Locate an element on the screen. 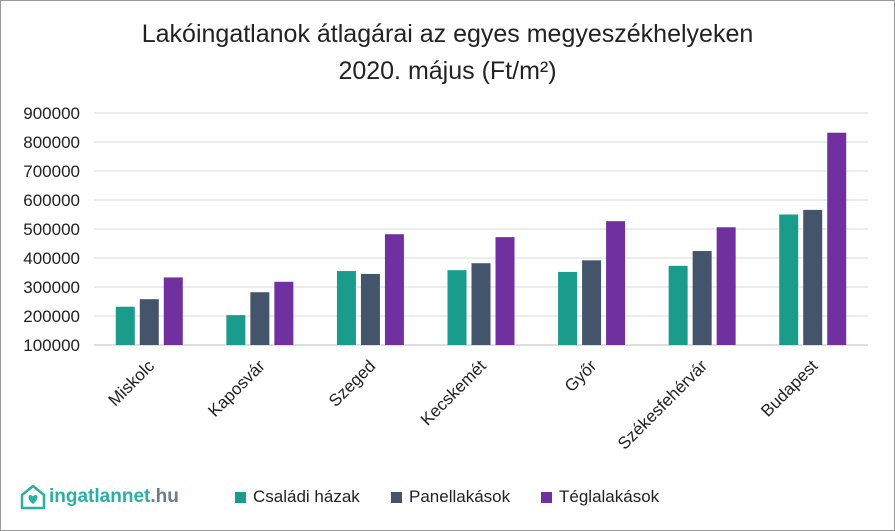 Image resolution: width=895 pixels, height=531 pixels. x-tick-label: Győr is located at coordinates (581, 376).